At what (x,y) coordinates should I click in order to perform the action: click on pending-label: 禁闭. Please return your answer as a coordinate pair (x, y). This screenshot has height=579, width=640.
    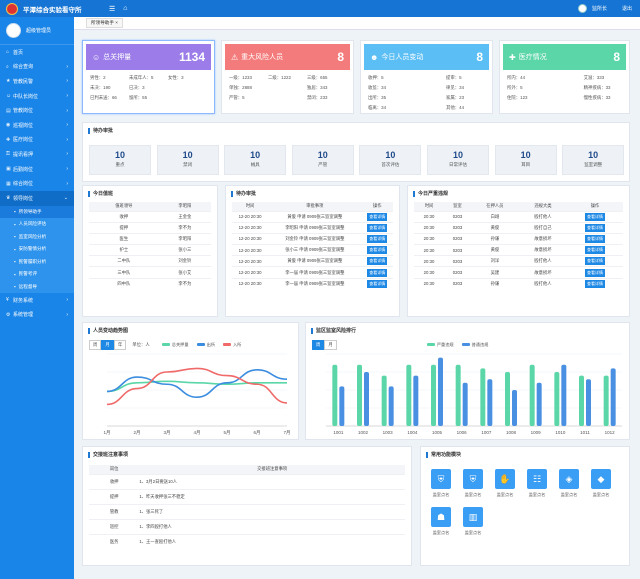
    Looking at the image, I should click on (188, 164).